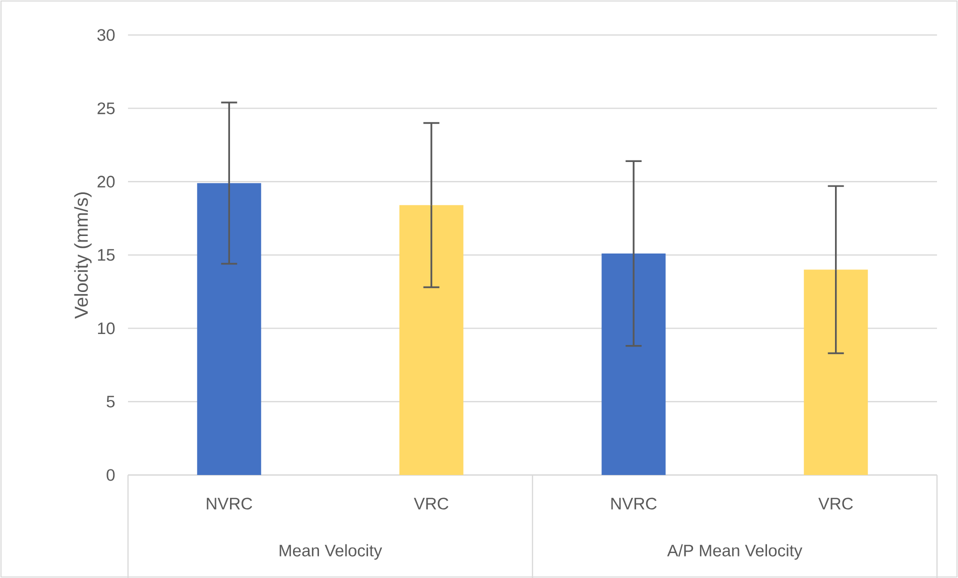  Describe the element at coordinates (106, 255) in the screenshot. I see `y-tick-label: 15` at that location.